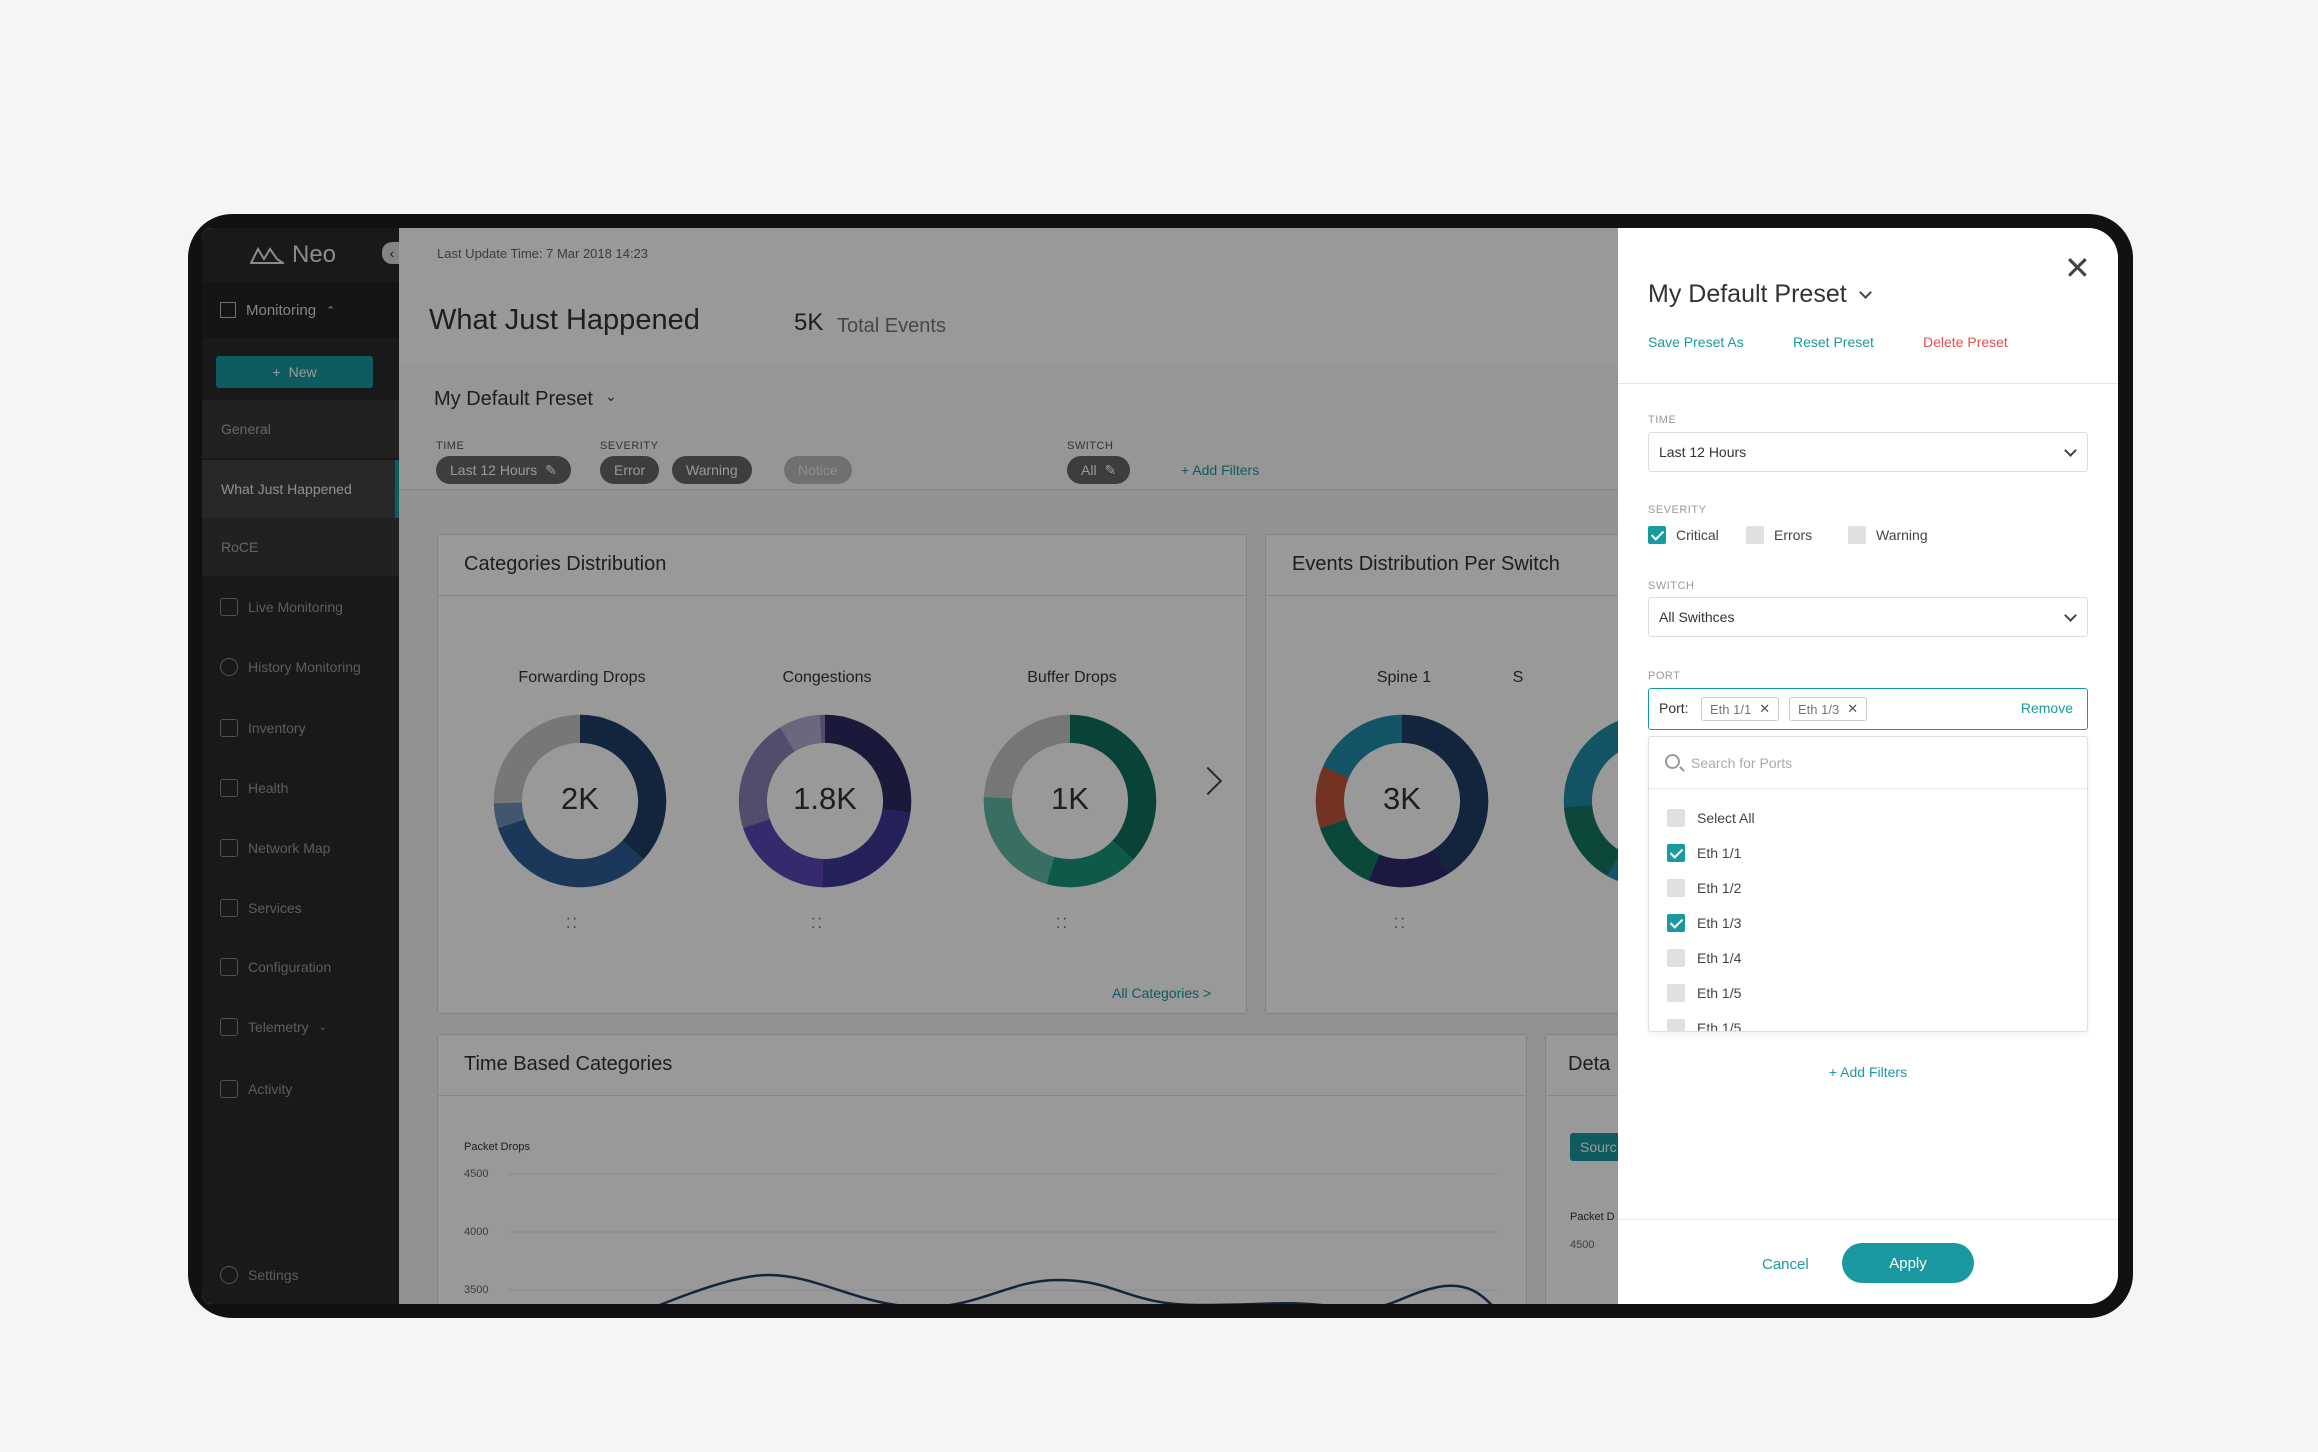  Describe the element at coordinates (229, 967) in the screenshot. I see `sliders-icon` at that location.